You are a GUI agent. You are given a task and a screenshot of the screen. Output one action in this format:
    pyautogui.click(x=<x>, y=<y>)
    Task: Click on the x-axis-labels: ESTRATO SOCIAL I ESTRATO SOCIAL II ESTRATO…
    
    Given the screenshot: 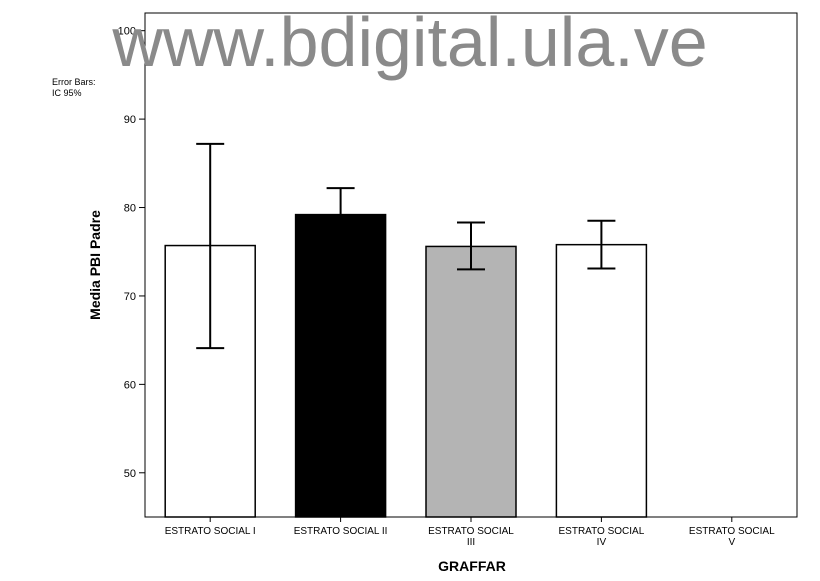 What is the action you would take?
    pyautogui.click(x=470, y=532)
    